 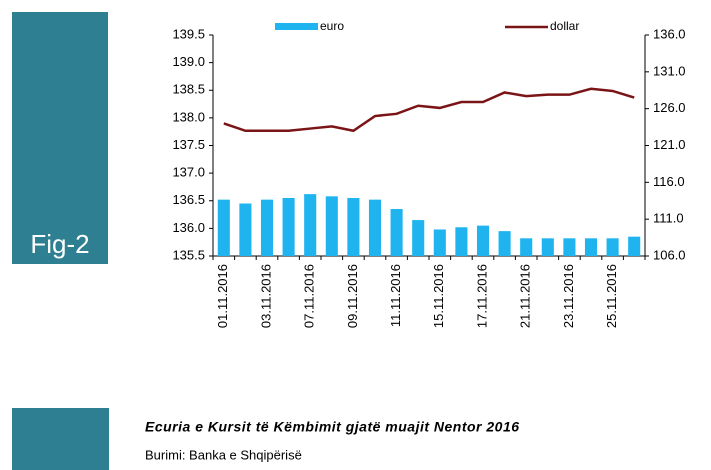 What do you see at coordinates (438, 296) in the screenshot?
I see `x-tick-label: 15.11.2016` at bounding box center [438, 296].